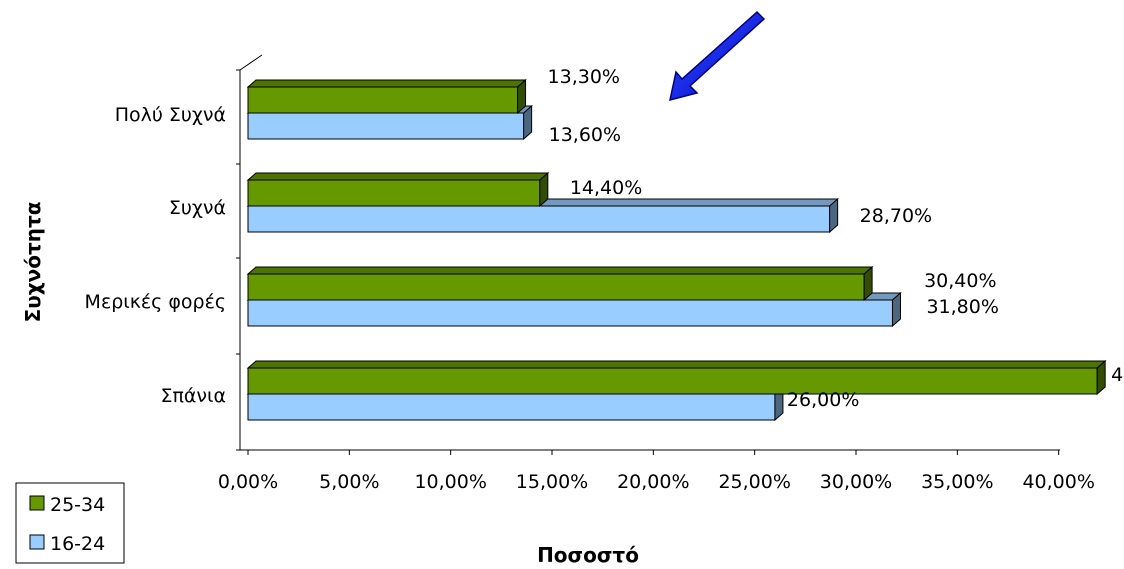  What do you see at coordinates (248, 482) in the screenshot?
I see `x-tick-label: 0,00%` at bounding box center [248, 482].